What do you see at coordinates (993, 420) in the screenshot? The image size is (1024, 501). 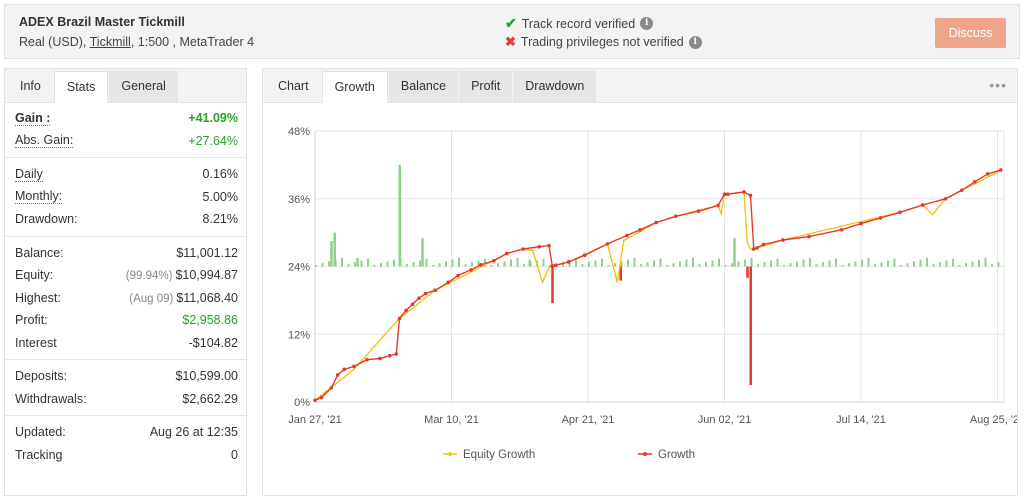 I see `x-tick-label: Aug 25, '21` at bounding box center [993, 420].